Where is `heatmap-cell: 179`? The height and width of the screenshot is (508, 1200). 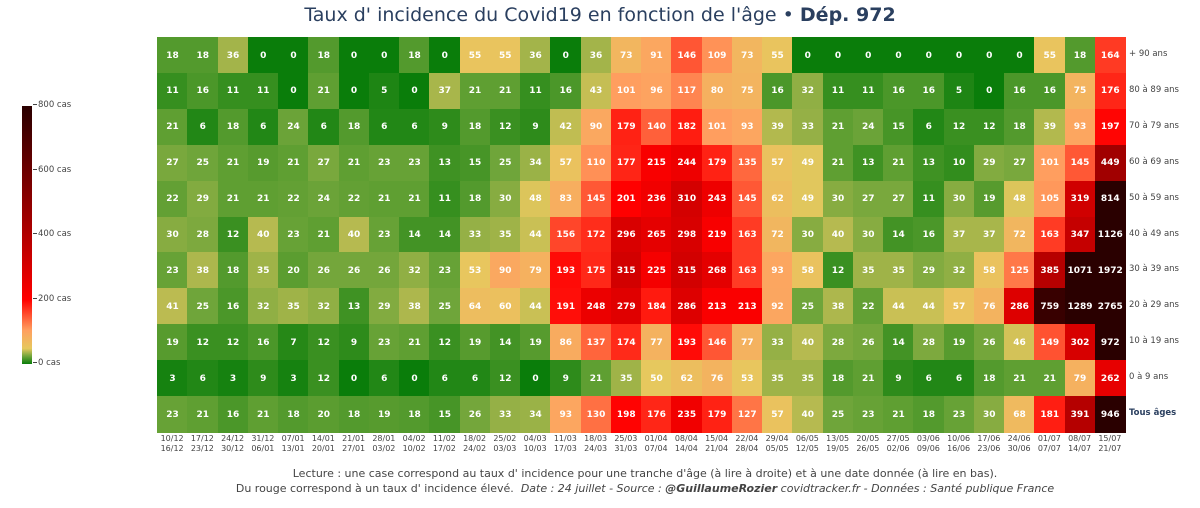
heatmap-cell: 179 is located at coordinates (626, 127).